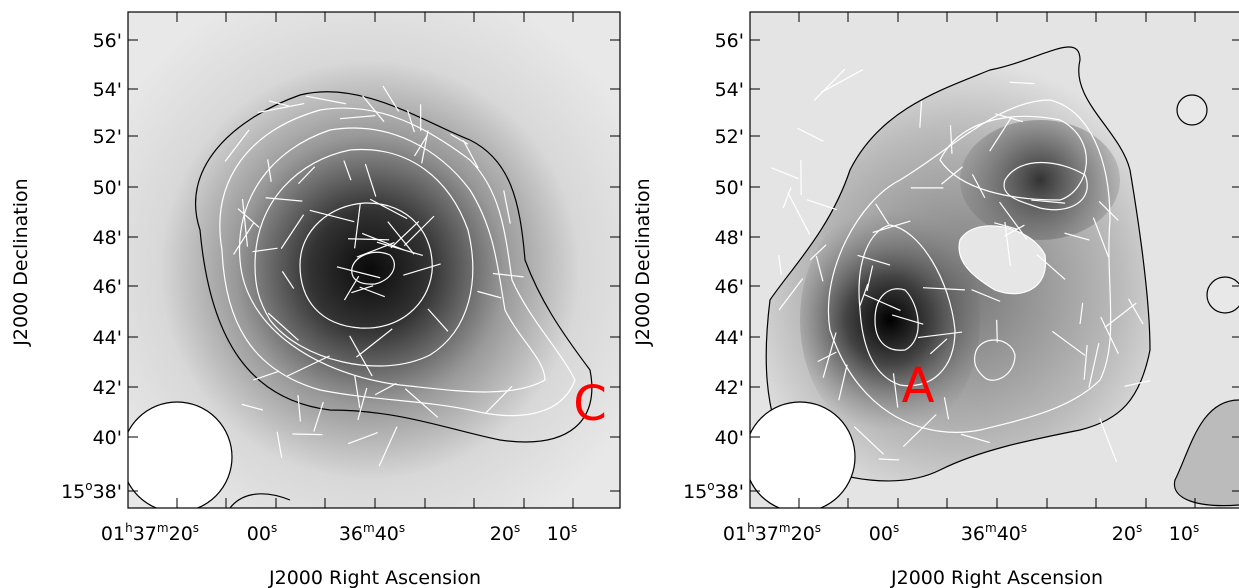 Image resolution: width=1239 pixels, height=588 pixels. I want to click on y-axis-label: J2000 Declination, so click(643, 262).